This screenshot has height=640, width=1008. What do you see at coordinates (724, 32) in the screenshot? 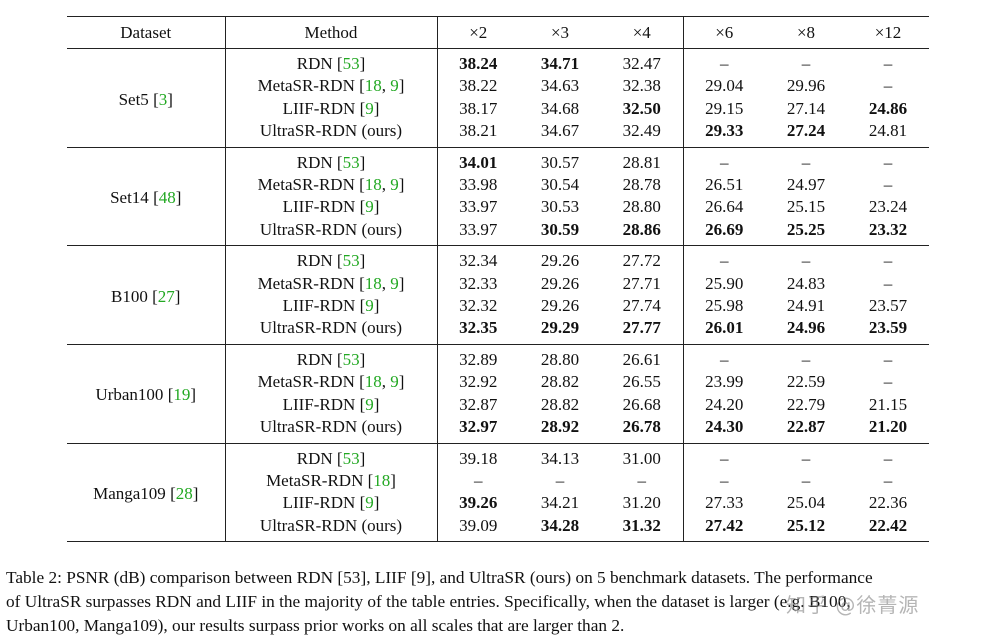
I see `header-scale: ×6` at bounding box center [724, 32].